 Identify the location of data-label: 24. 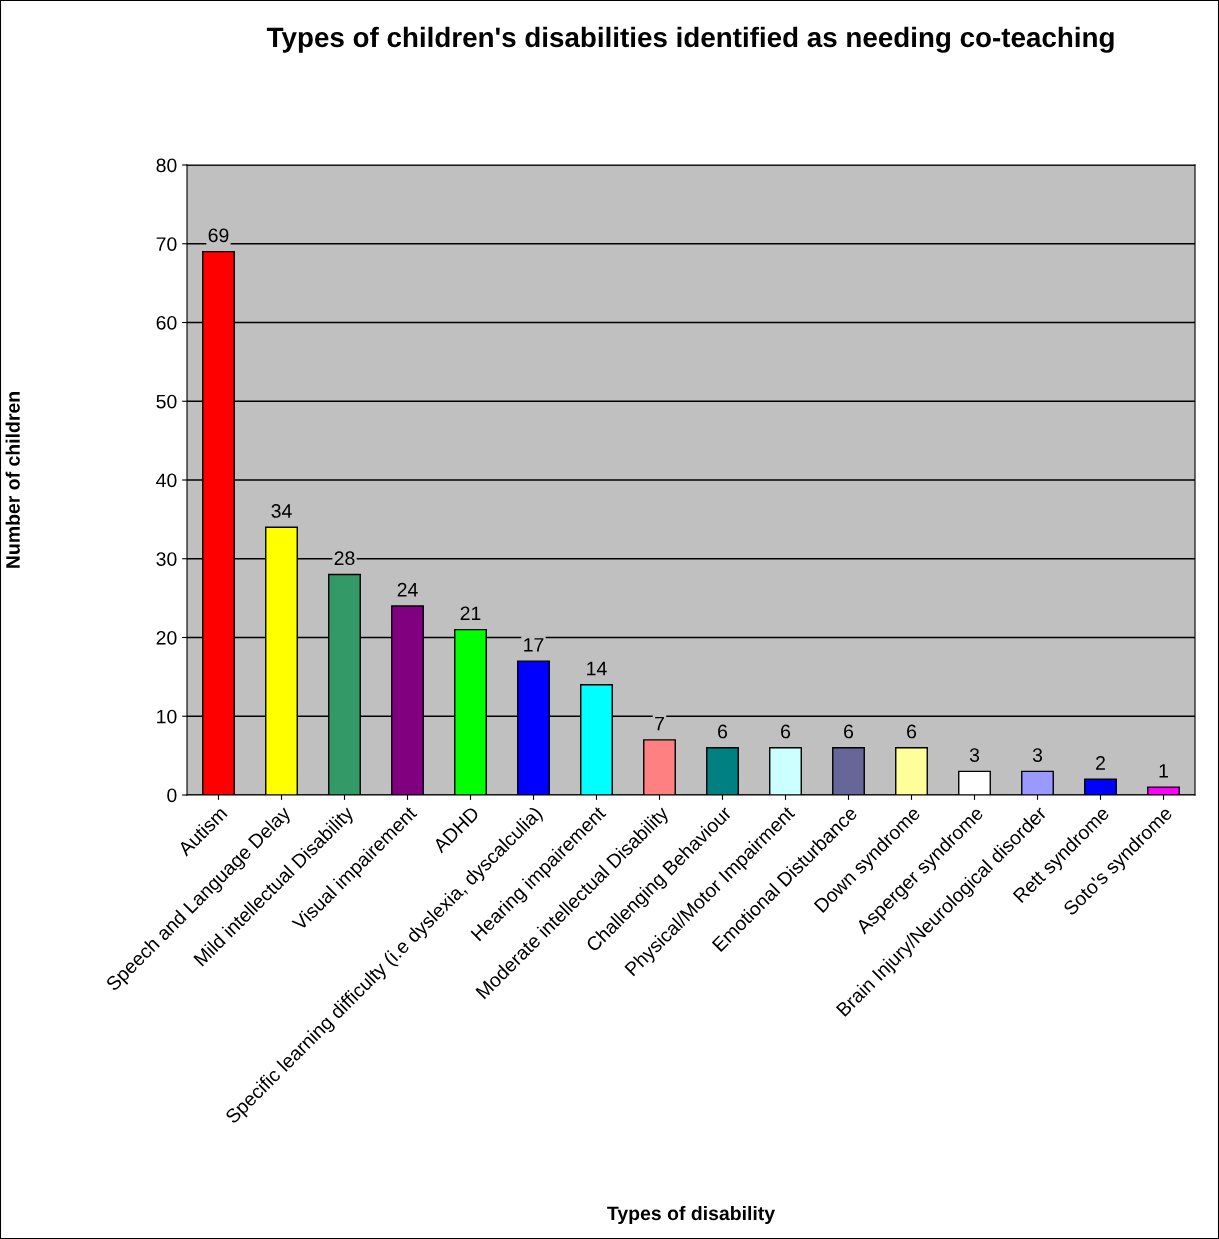
(407, 589).